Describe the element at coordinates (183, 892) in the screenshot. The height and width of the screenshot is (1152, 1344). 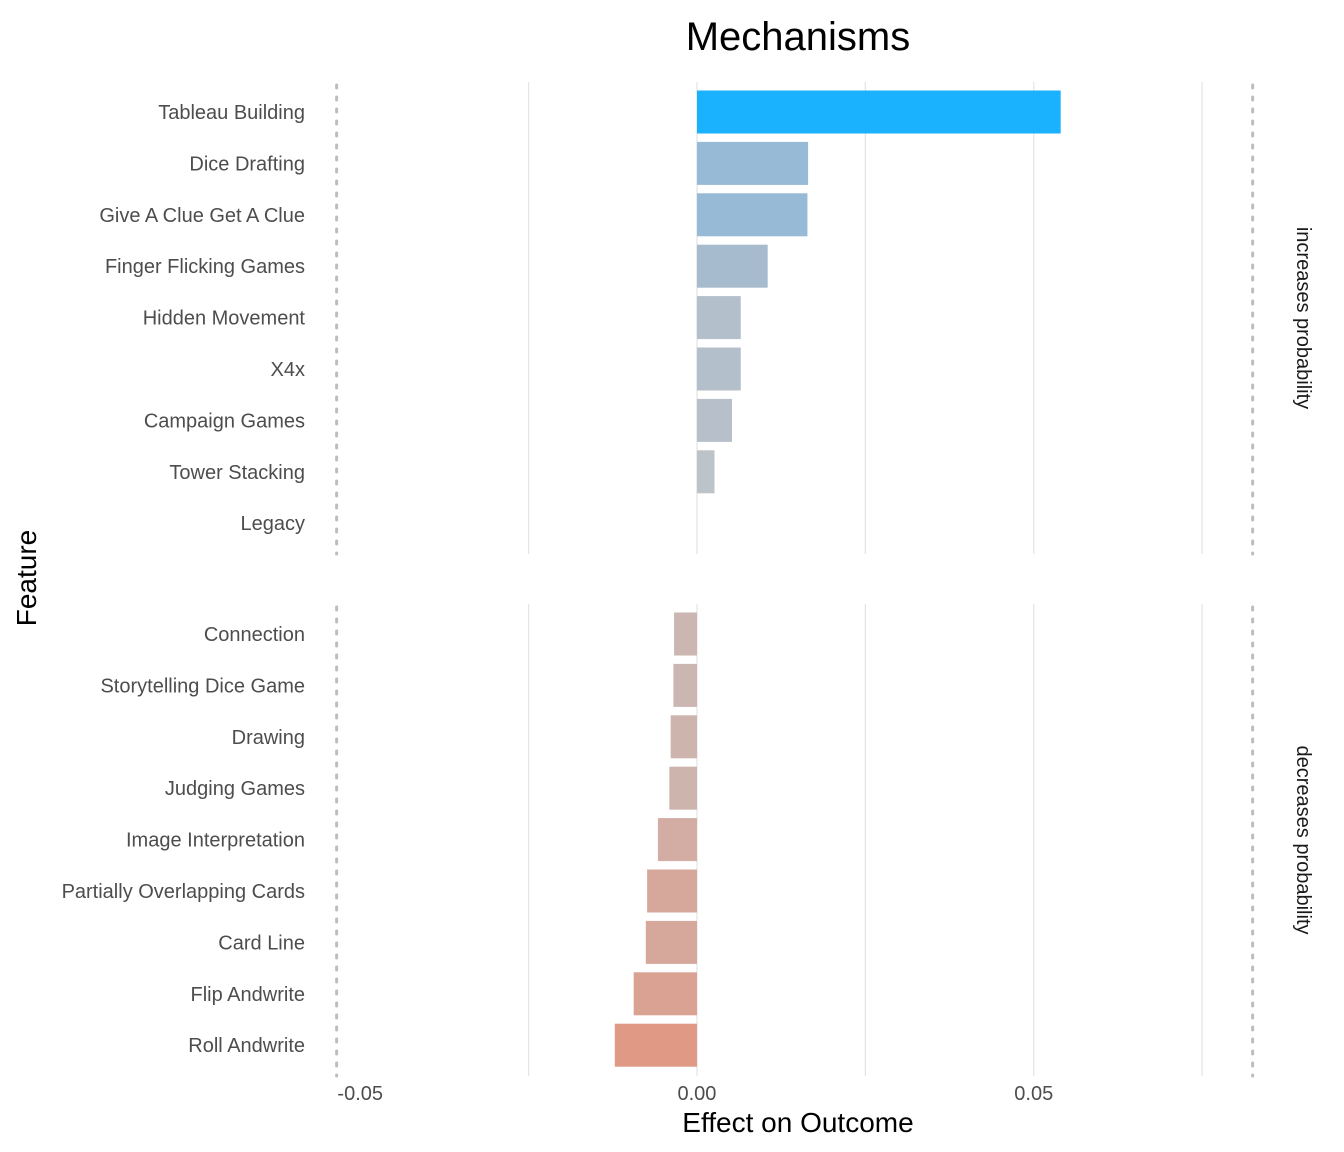
I see `y-tick-label: Partially Overlapping Cards` at that location.